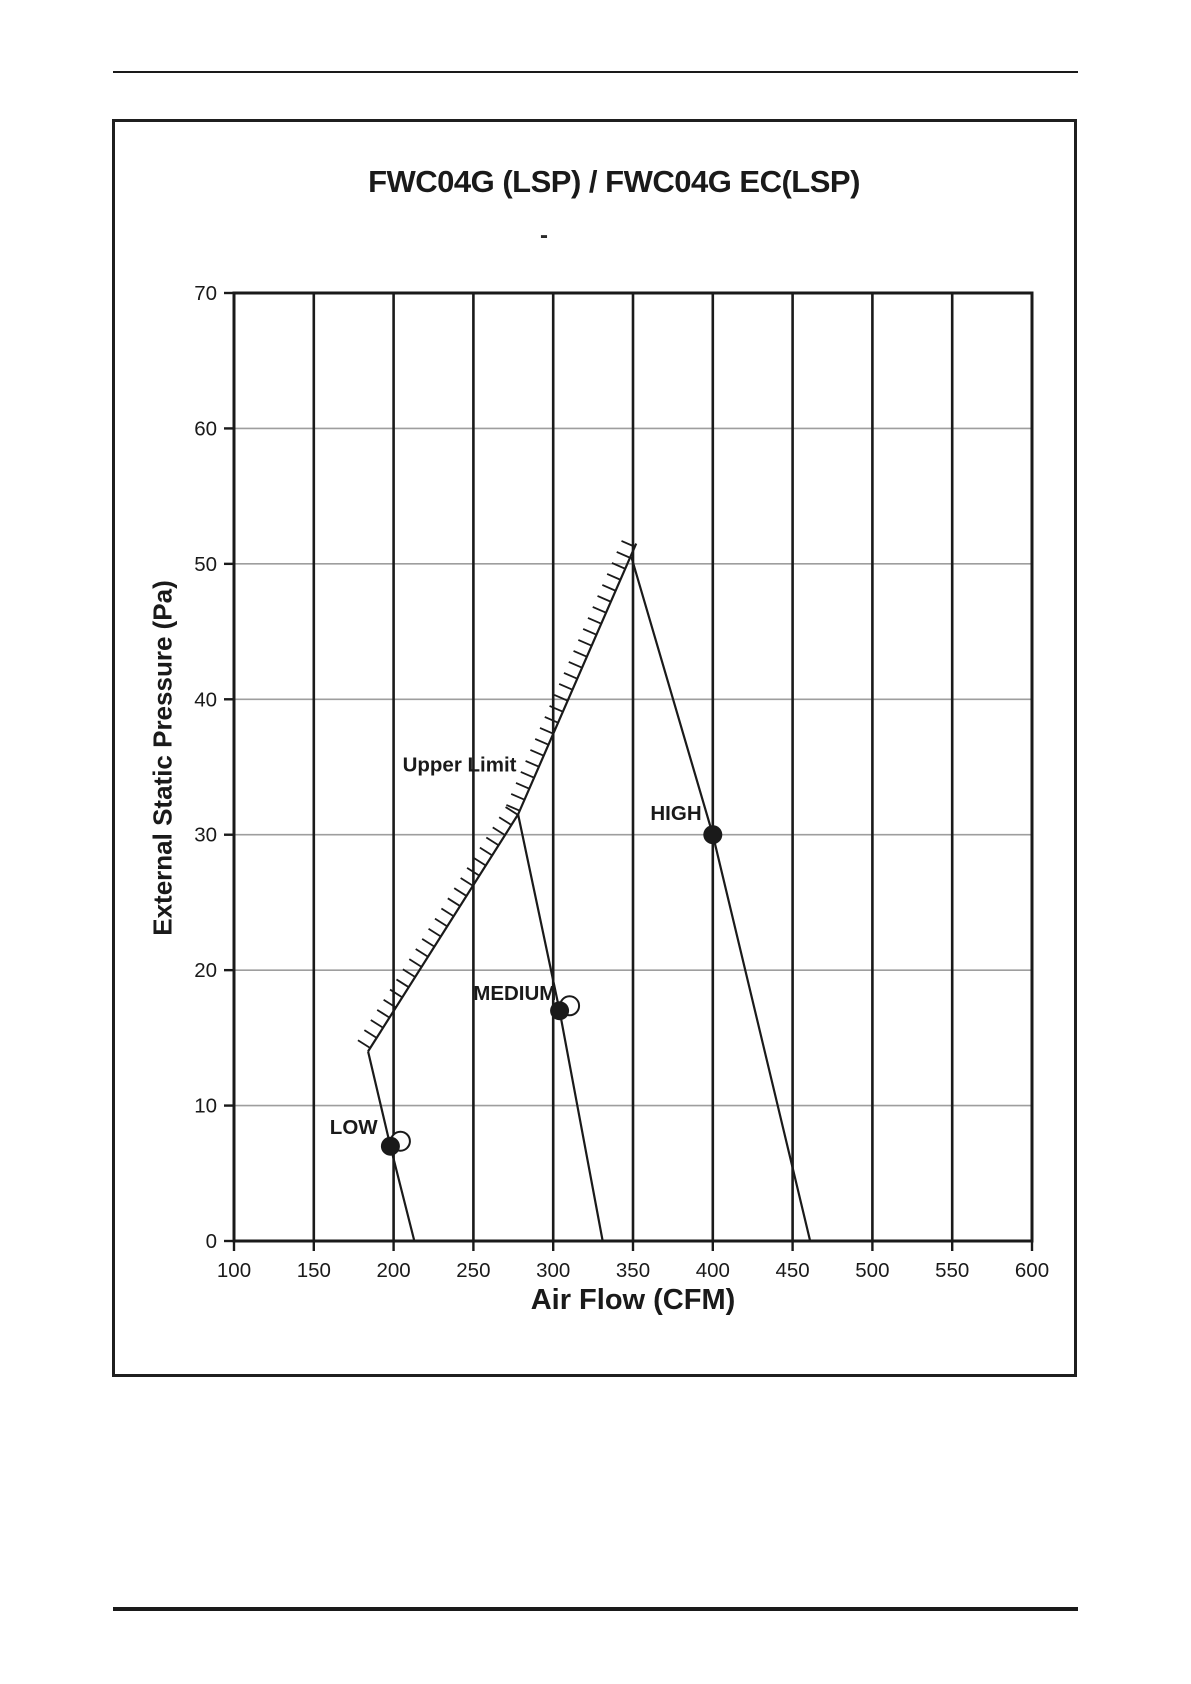 The image size is (1191, 1684). I want to click on label-upper-limit: Upper Limit, so click(460, 764).